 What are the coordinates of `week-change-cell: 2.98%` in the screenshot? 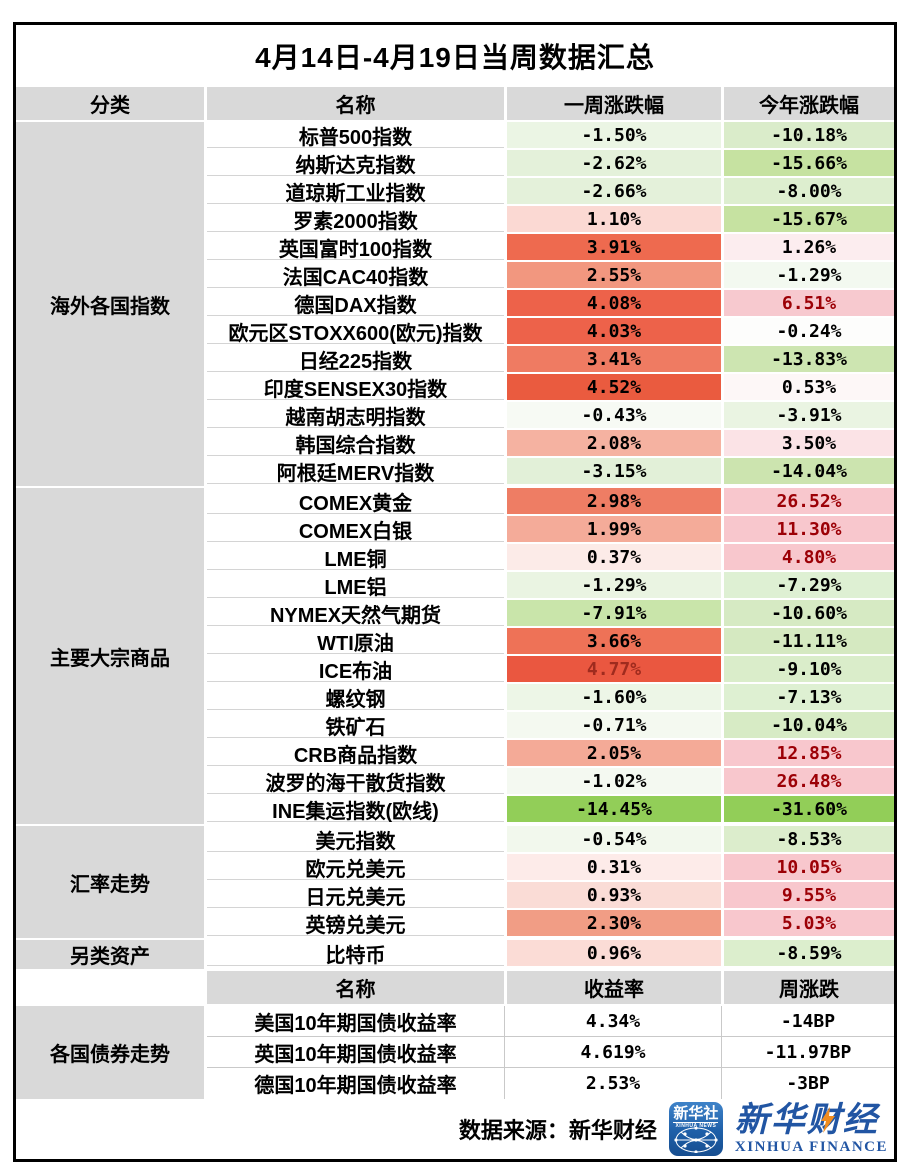 It's located at (614, 502).